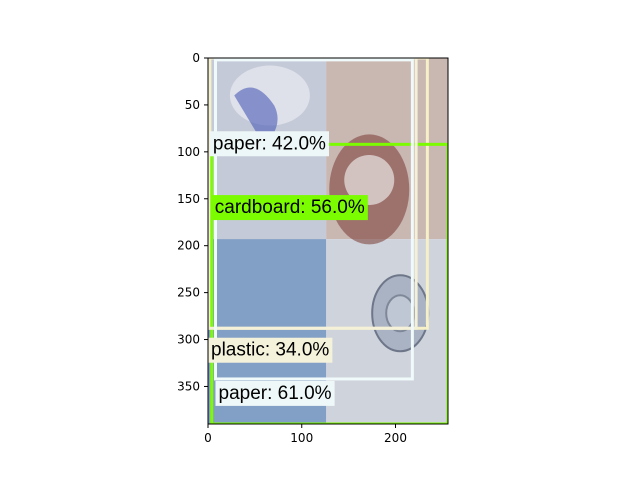  Describe the element at coordinates (188, 152) in the screenshot. I see `y-tick-label: 100` at that location.